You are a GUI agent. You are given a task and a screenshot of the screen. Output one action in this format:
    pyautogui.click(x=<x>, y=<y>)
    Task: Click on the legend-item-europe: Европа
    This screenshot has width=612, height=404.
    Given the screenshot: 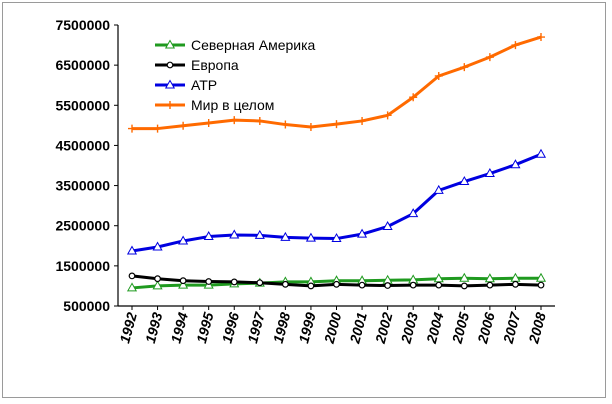 What is the action you would take?
    pyautogui.click(x=197, y=65)
    